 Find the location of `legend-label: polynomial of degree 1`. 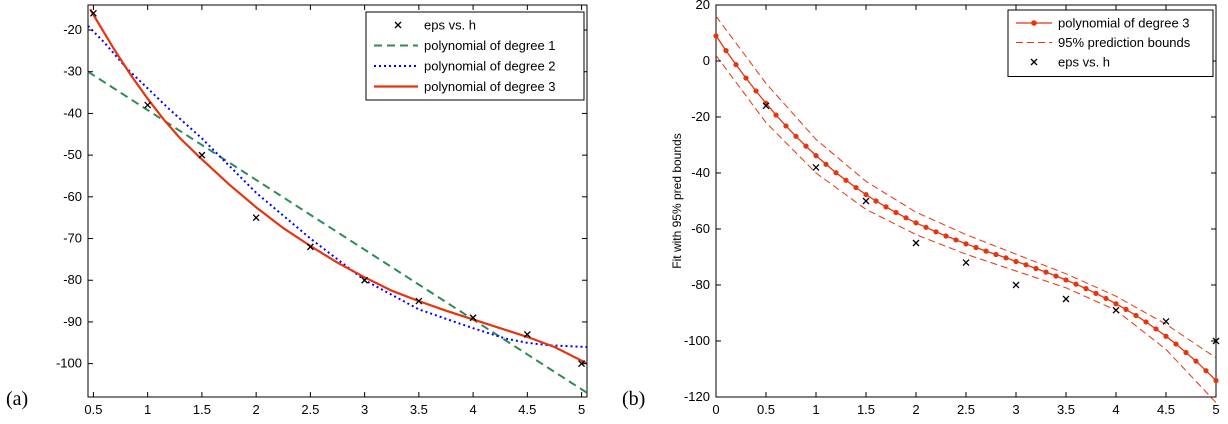

legend-label: polynomial of degree 1 is located at coordinates (490, 45).